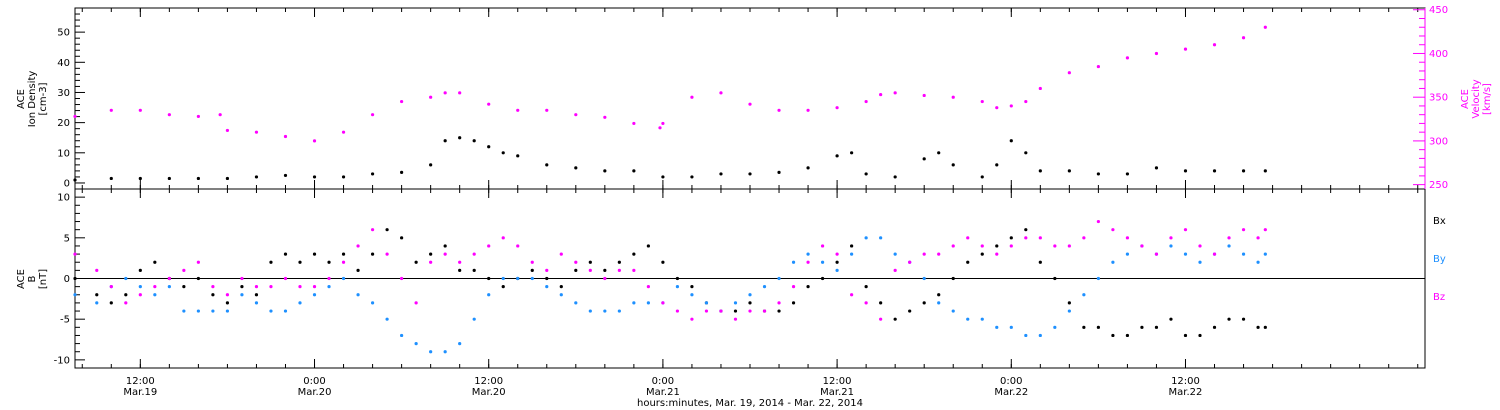 The image size is (1500, 410). I want to click on bfield-label-line2: B, so click(32, 278).